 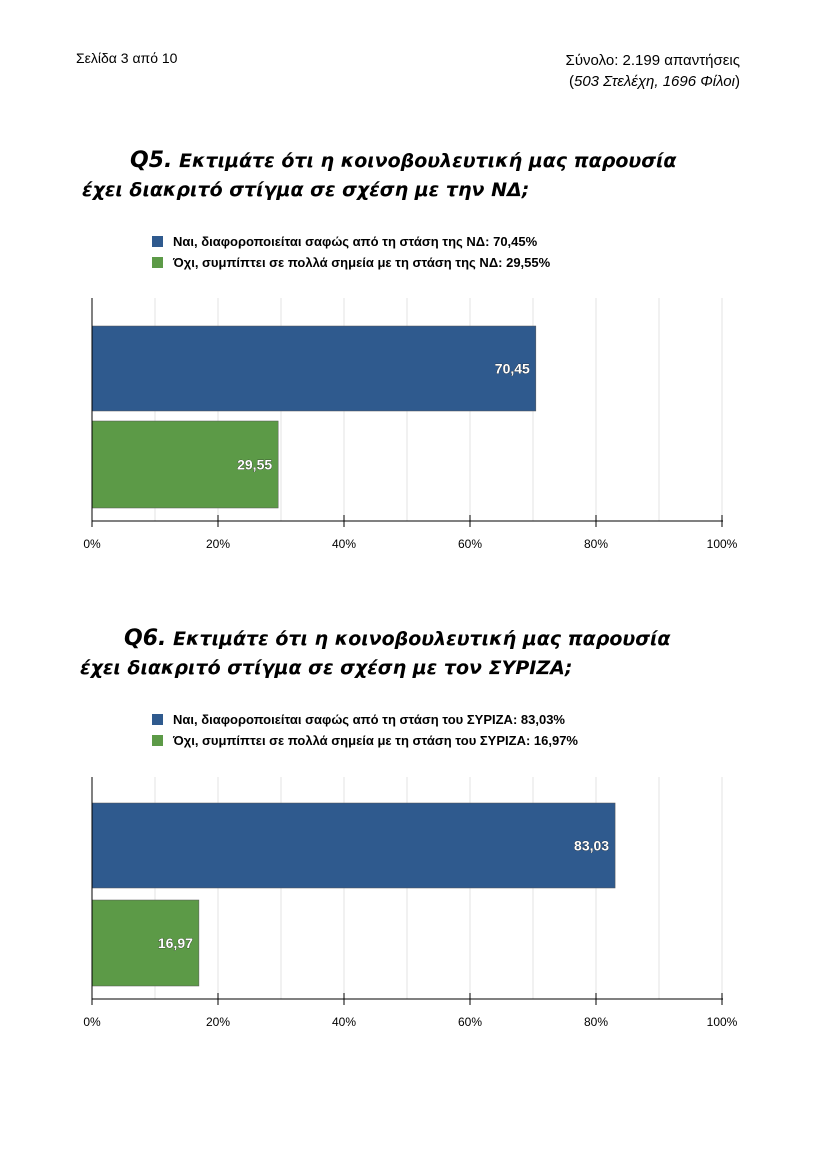 What do you see at coordinates (127, 58) in the screenshot?
I see `page-number: Σελίδα 3 από 10` at bounding box center [127, 58].